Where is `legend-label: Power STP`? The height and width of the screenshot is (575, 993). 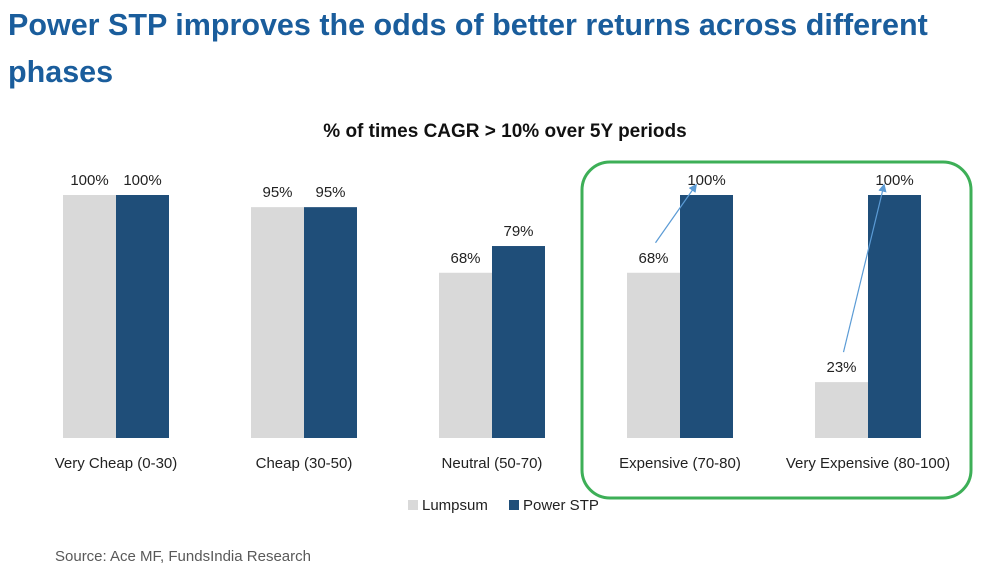
legend-label: Power STP is located at coordinates (561, 505).